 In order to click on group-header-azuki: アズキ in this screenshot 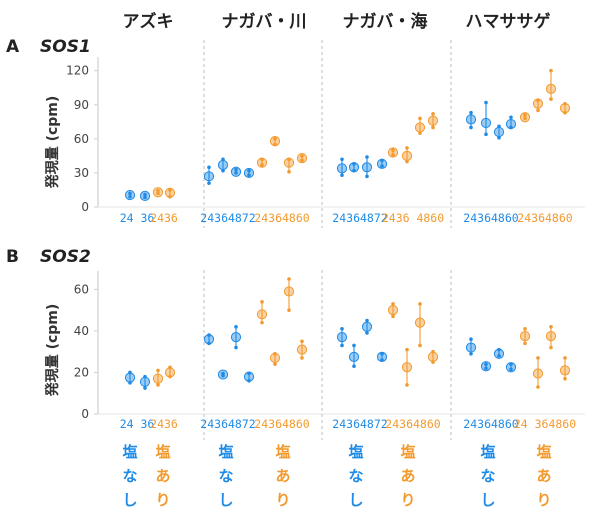, I will do `click(148, 21)`.